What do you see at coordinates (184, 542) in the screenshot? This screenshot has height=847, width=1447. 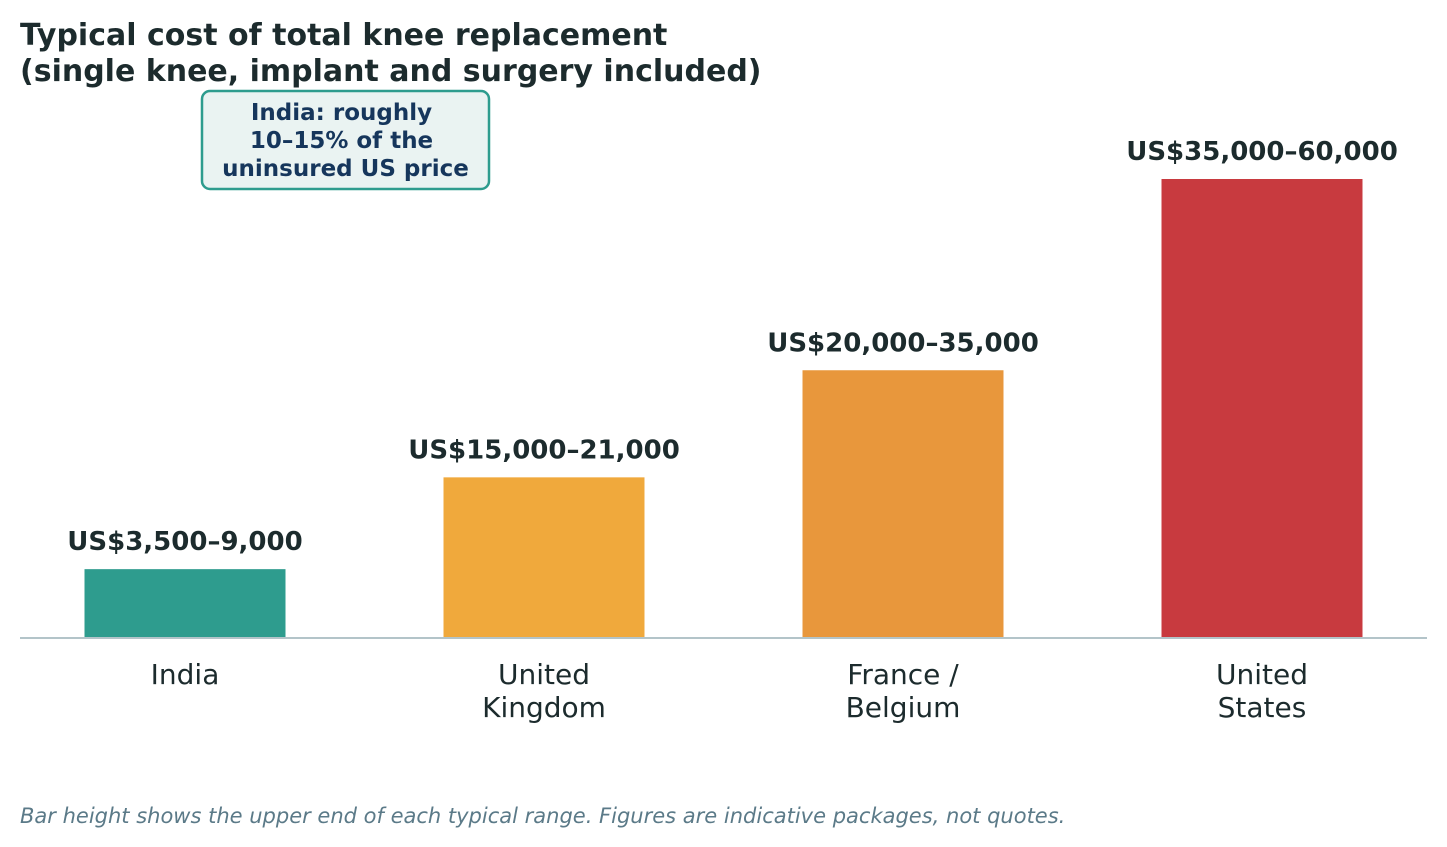 I see `value-label-0: US$3,500–9,000` at bounding box center [184, 542].